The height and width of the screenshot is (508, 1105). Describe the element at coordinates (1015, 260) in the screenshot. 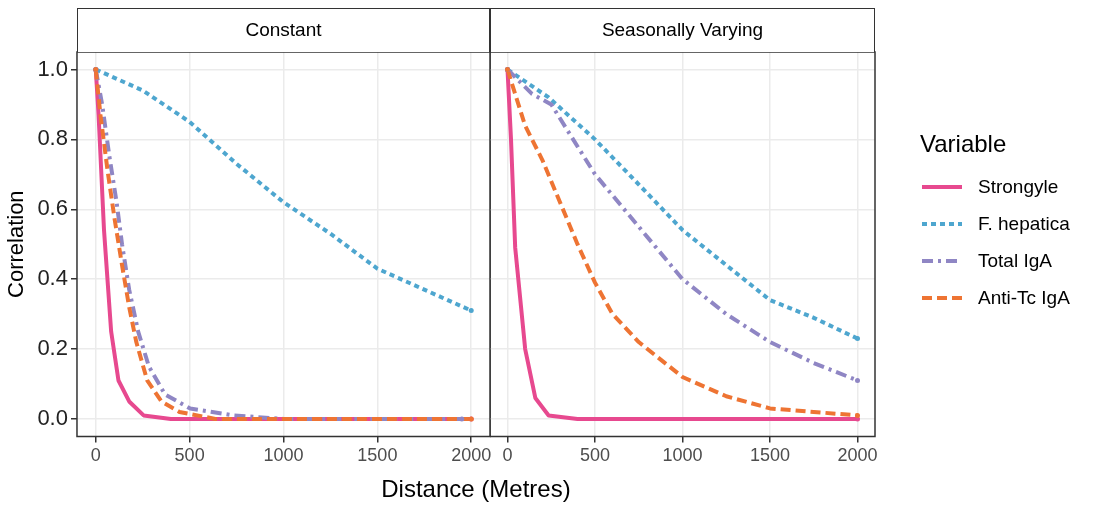

I see `legend-label: Total IgA` at that location.